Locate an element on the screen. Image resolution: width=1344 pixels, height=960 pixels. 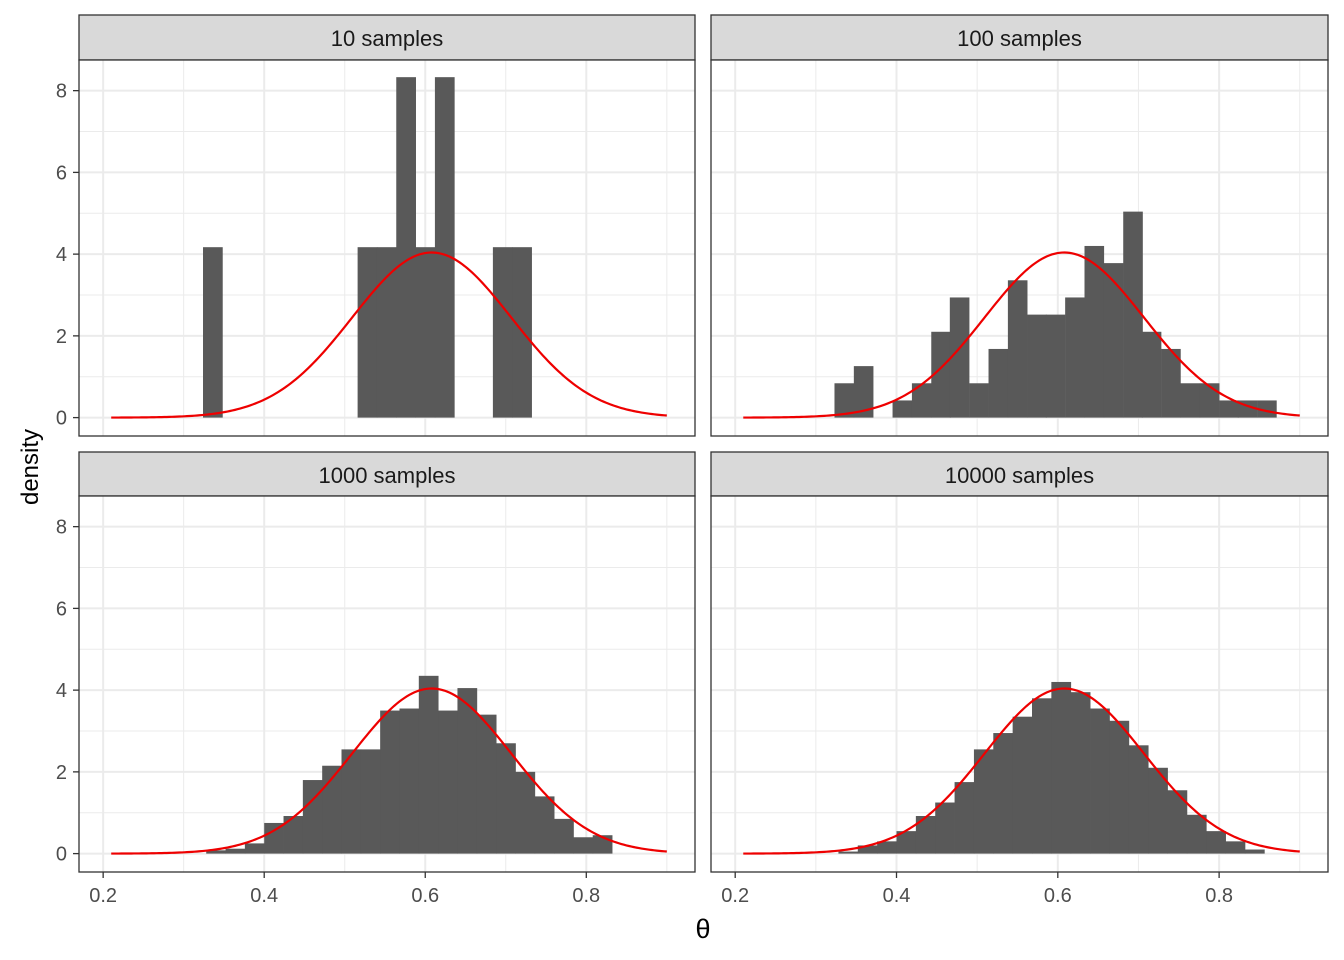
y-axis-label: density is located at coordinates (30, 467).